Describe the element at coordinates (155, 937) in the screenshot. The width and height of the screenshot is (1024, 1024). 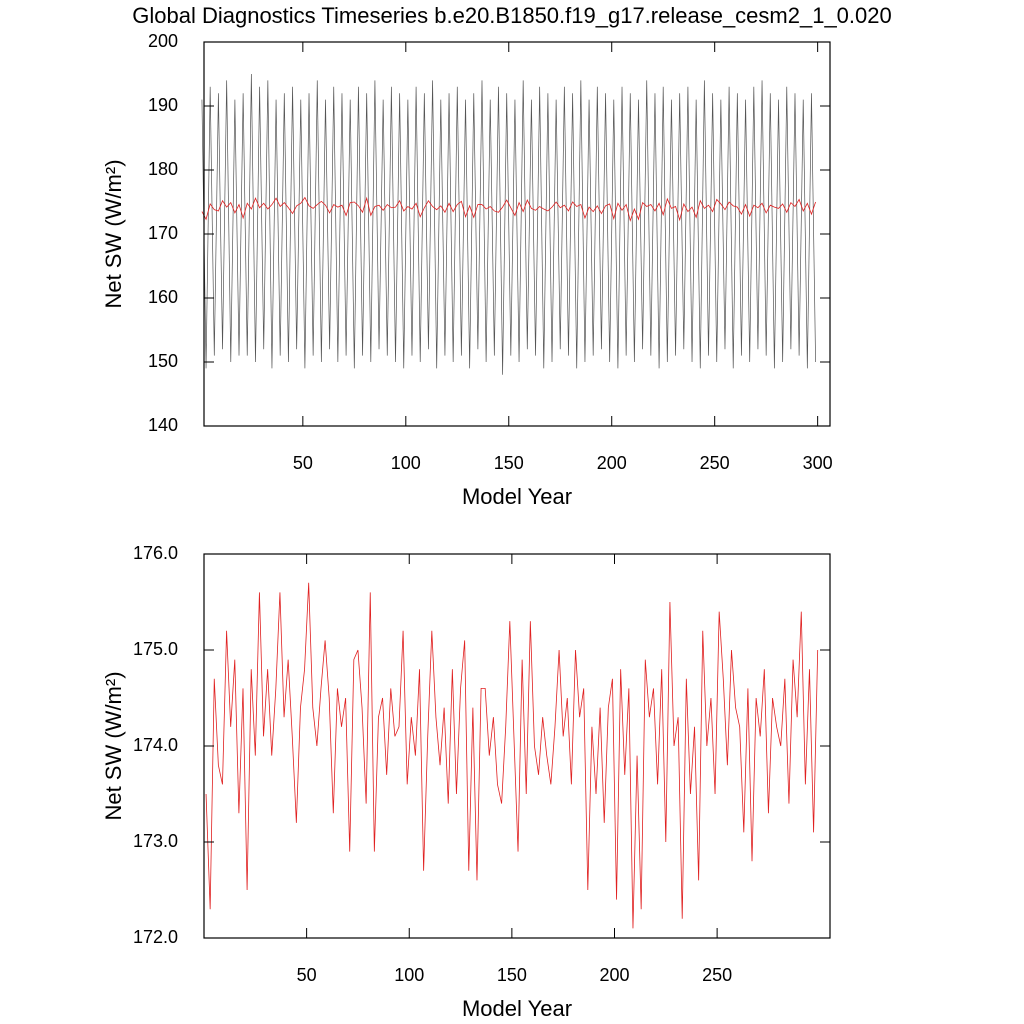
I see `y-tick-label: 172.0` at that location.